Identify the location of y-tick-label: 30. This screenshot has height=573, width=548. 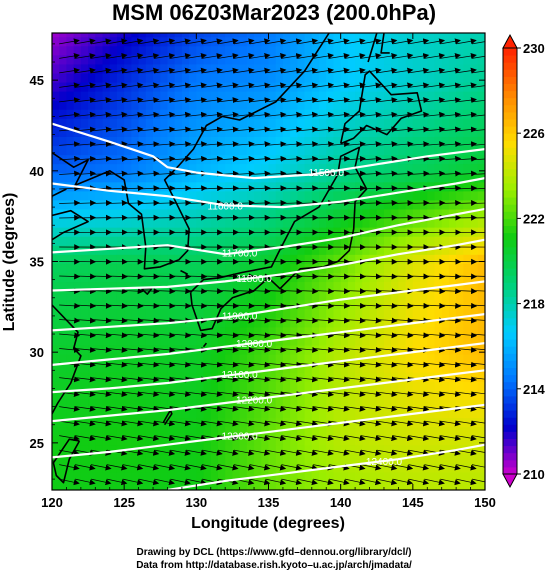
(37, 352).